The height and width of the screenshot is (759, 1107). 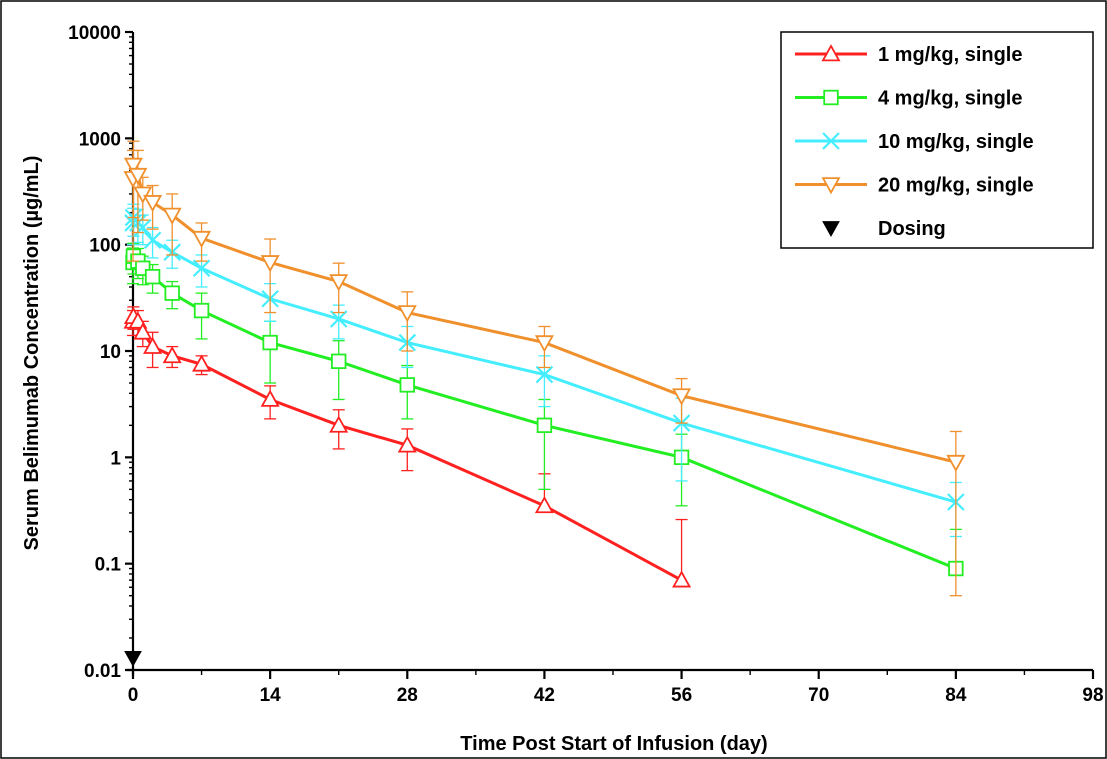 What do you see at coordinates (950, 99) in the screenshot?
I see `legend-label: 4 mg/kg, single` at bounding box center [950, 99].